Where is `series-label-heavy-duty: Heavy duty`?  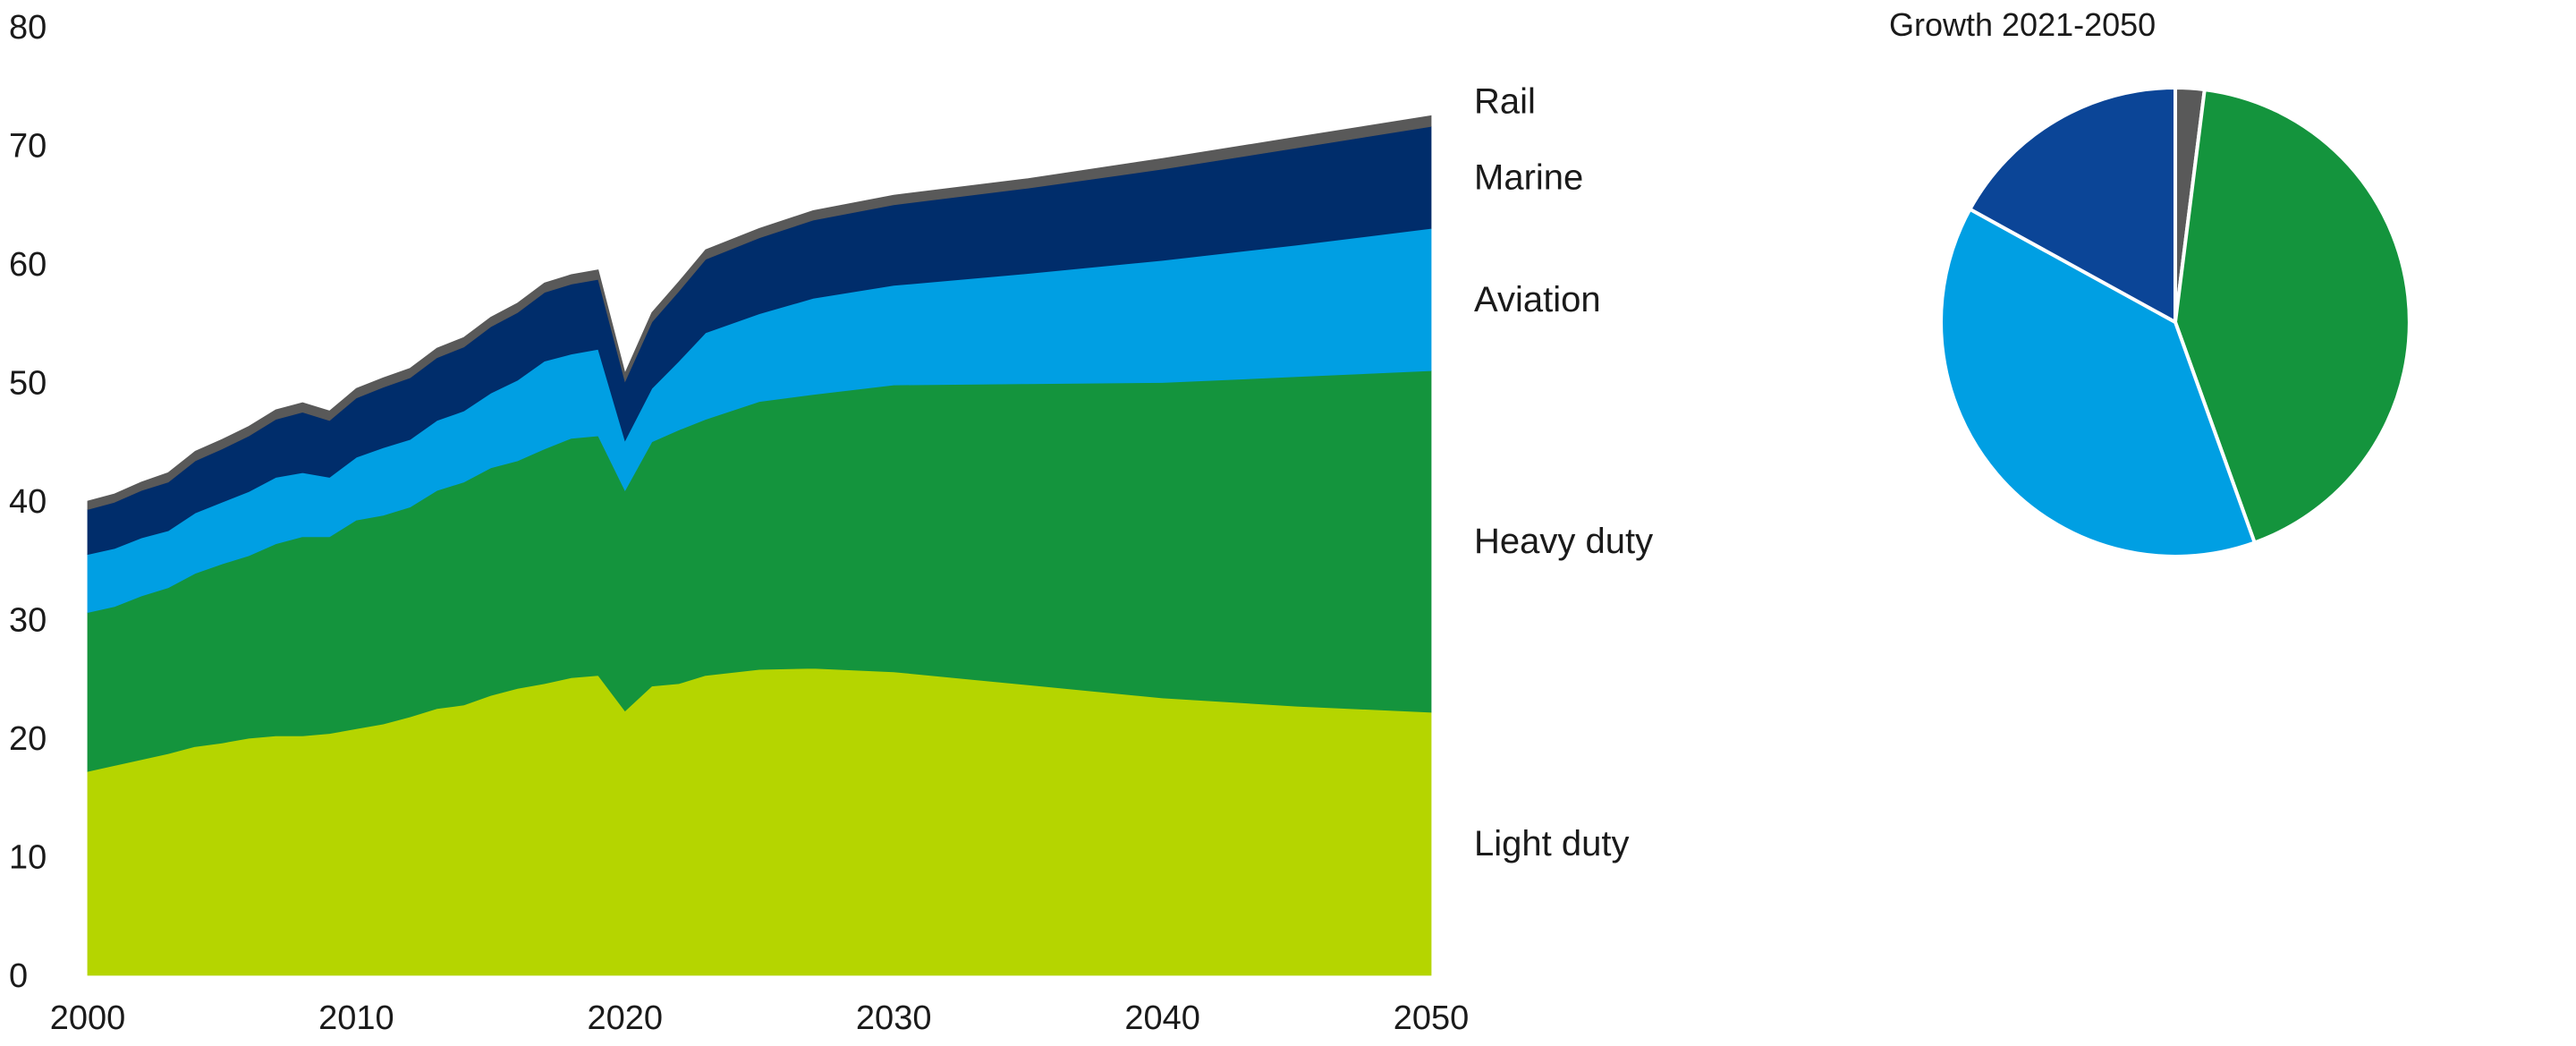
series-label-heavy-duty: Heavy duty is located at coordinates (1563, 541).